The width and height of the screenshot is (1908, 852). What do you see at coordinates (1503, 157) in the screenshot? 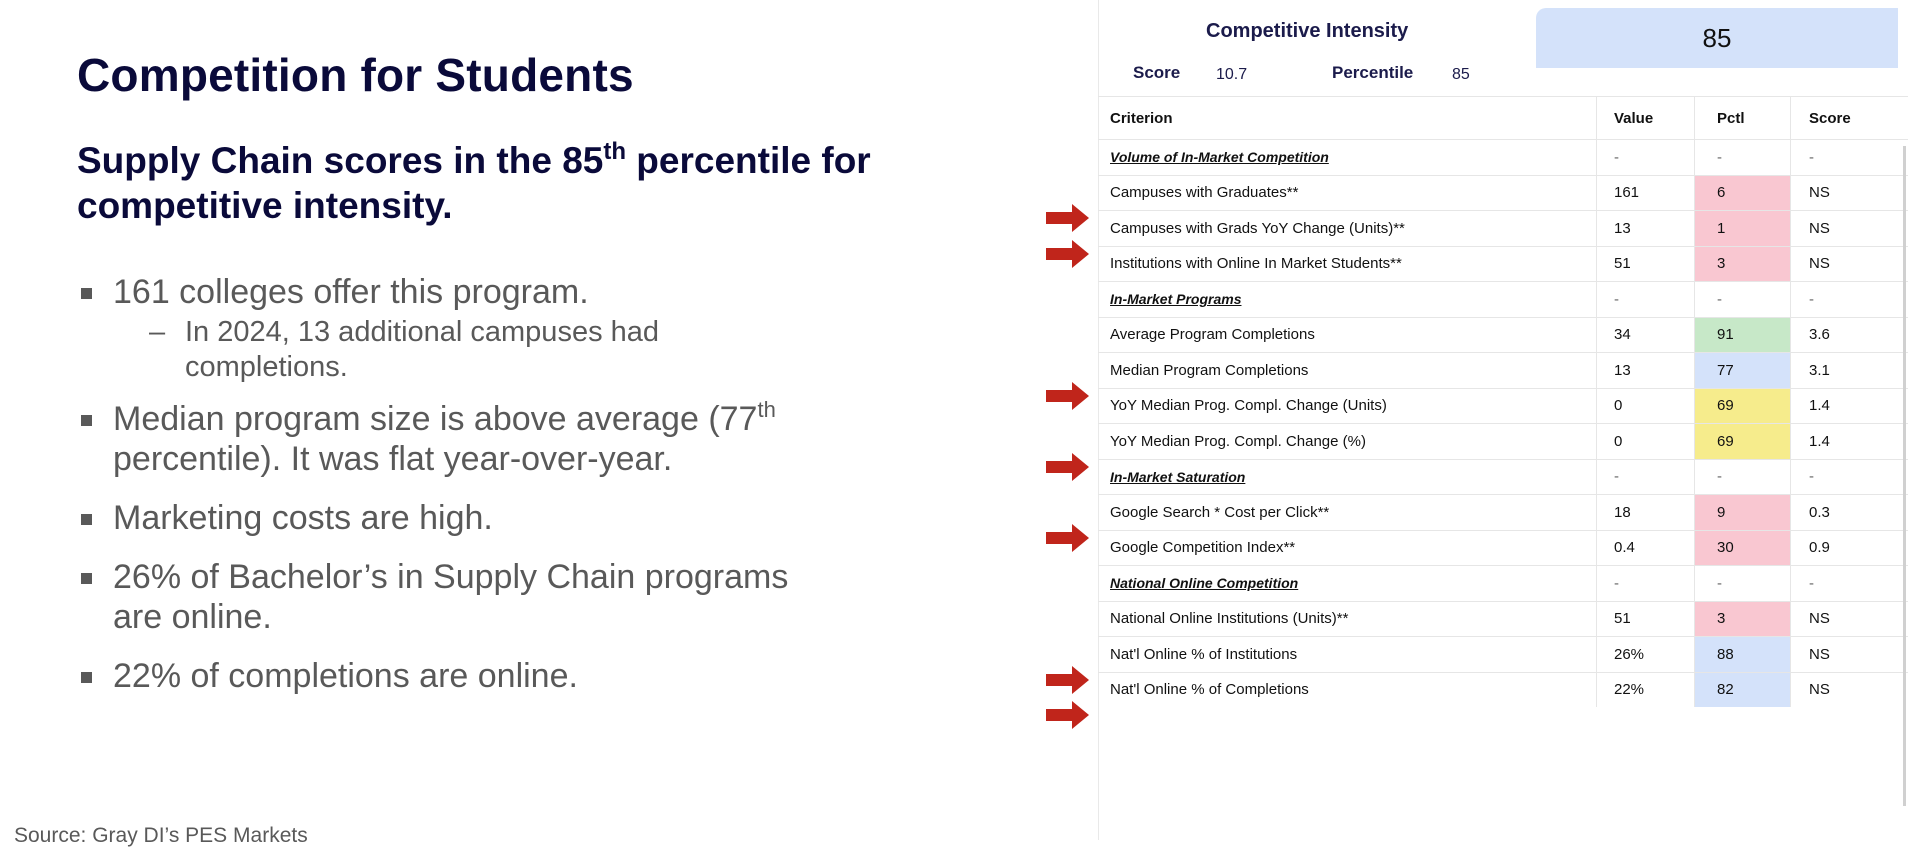
I see `table-section-row: Volume of In-Market Competition - - -` at bounding box center [1503, 157].